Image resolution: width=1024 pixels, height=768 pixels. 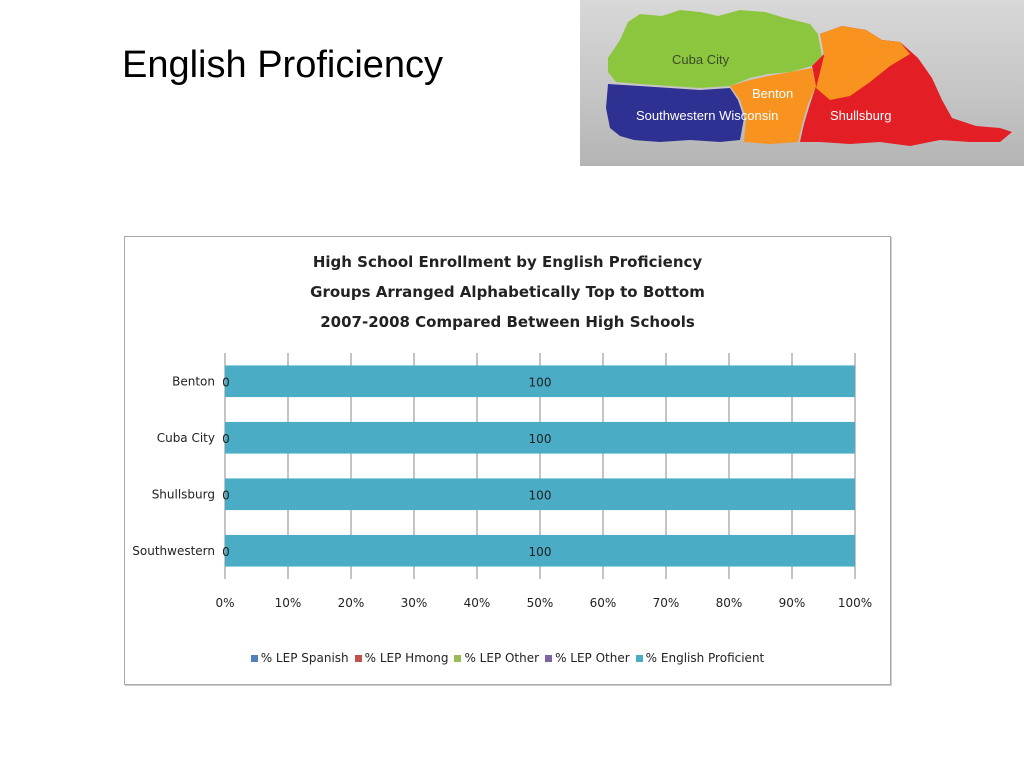 What do you see at coordinates (666, 603) in the screenshot?
I see `x-tick-label: 70%` at bounding box center [666, 603].